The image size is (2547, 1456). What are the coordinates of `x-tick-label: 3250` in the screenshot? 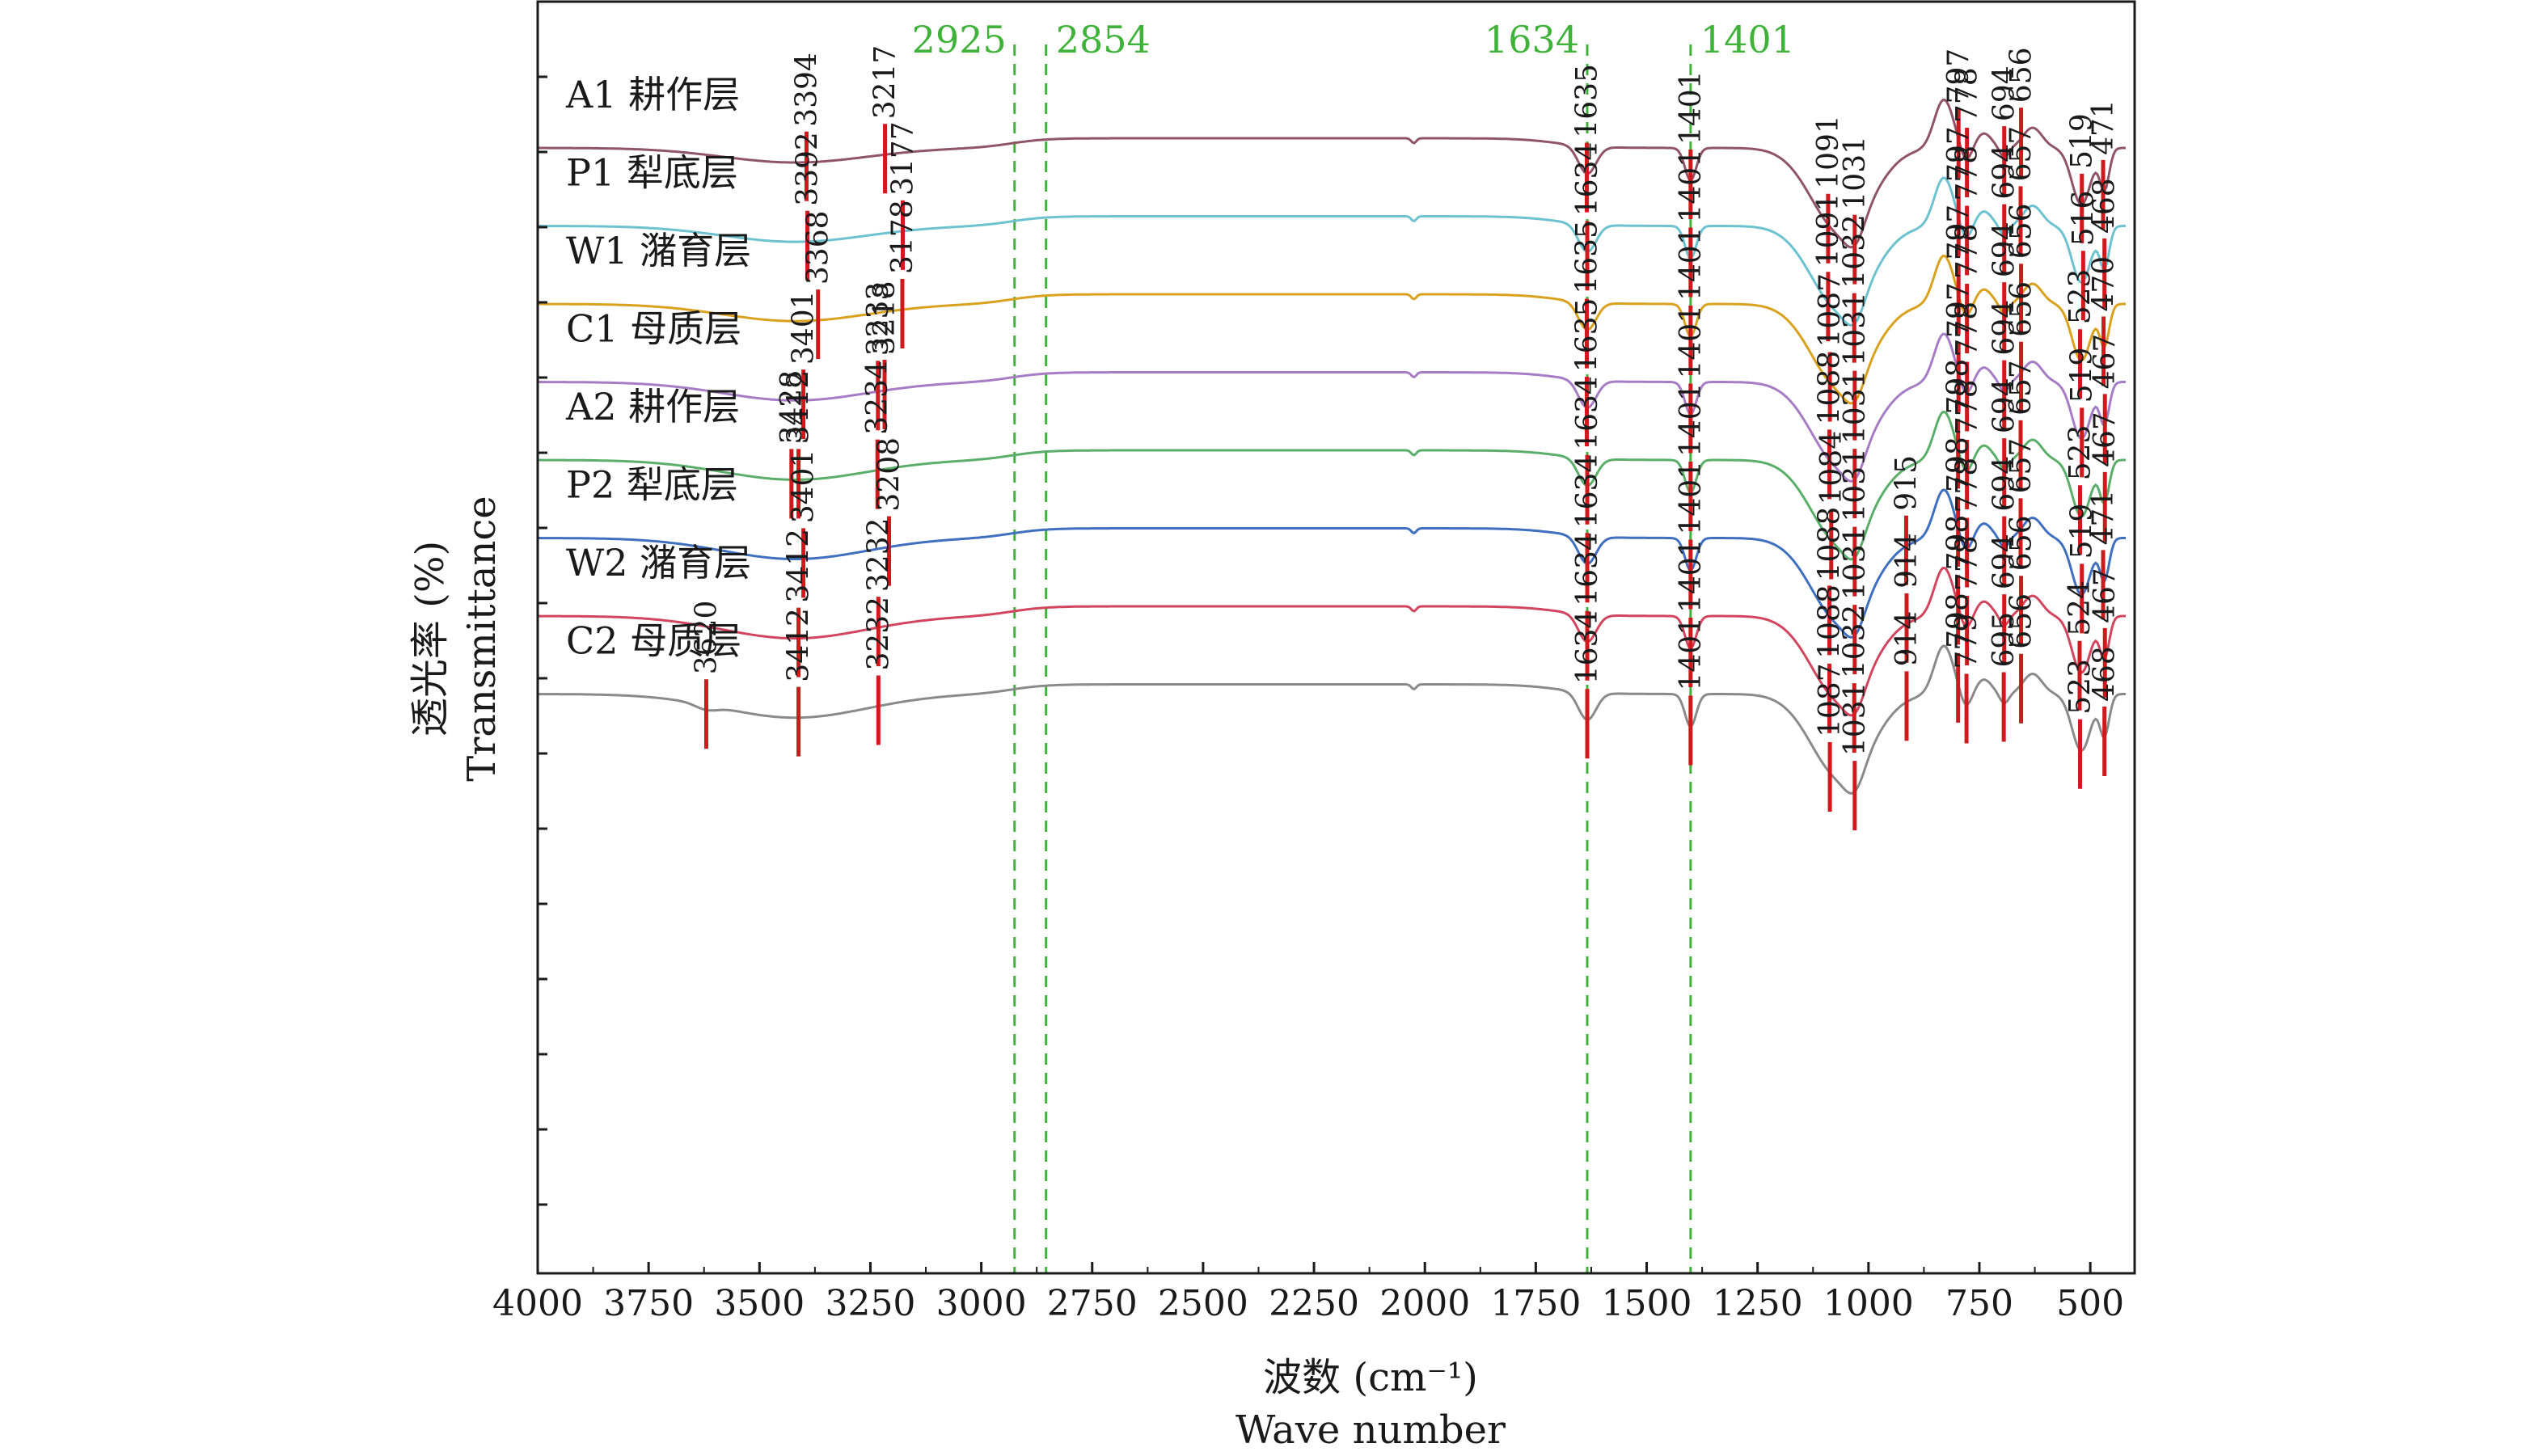 It's located at (870, 1303).